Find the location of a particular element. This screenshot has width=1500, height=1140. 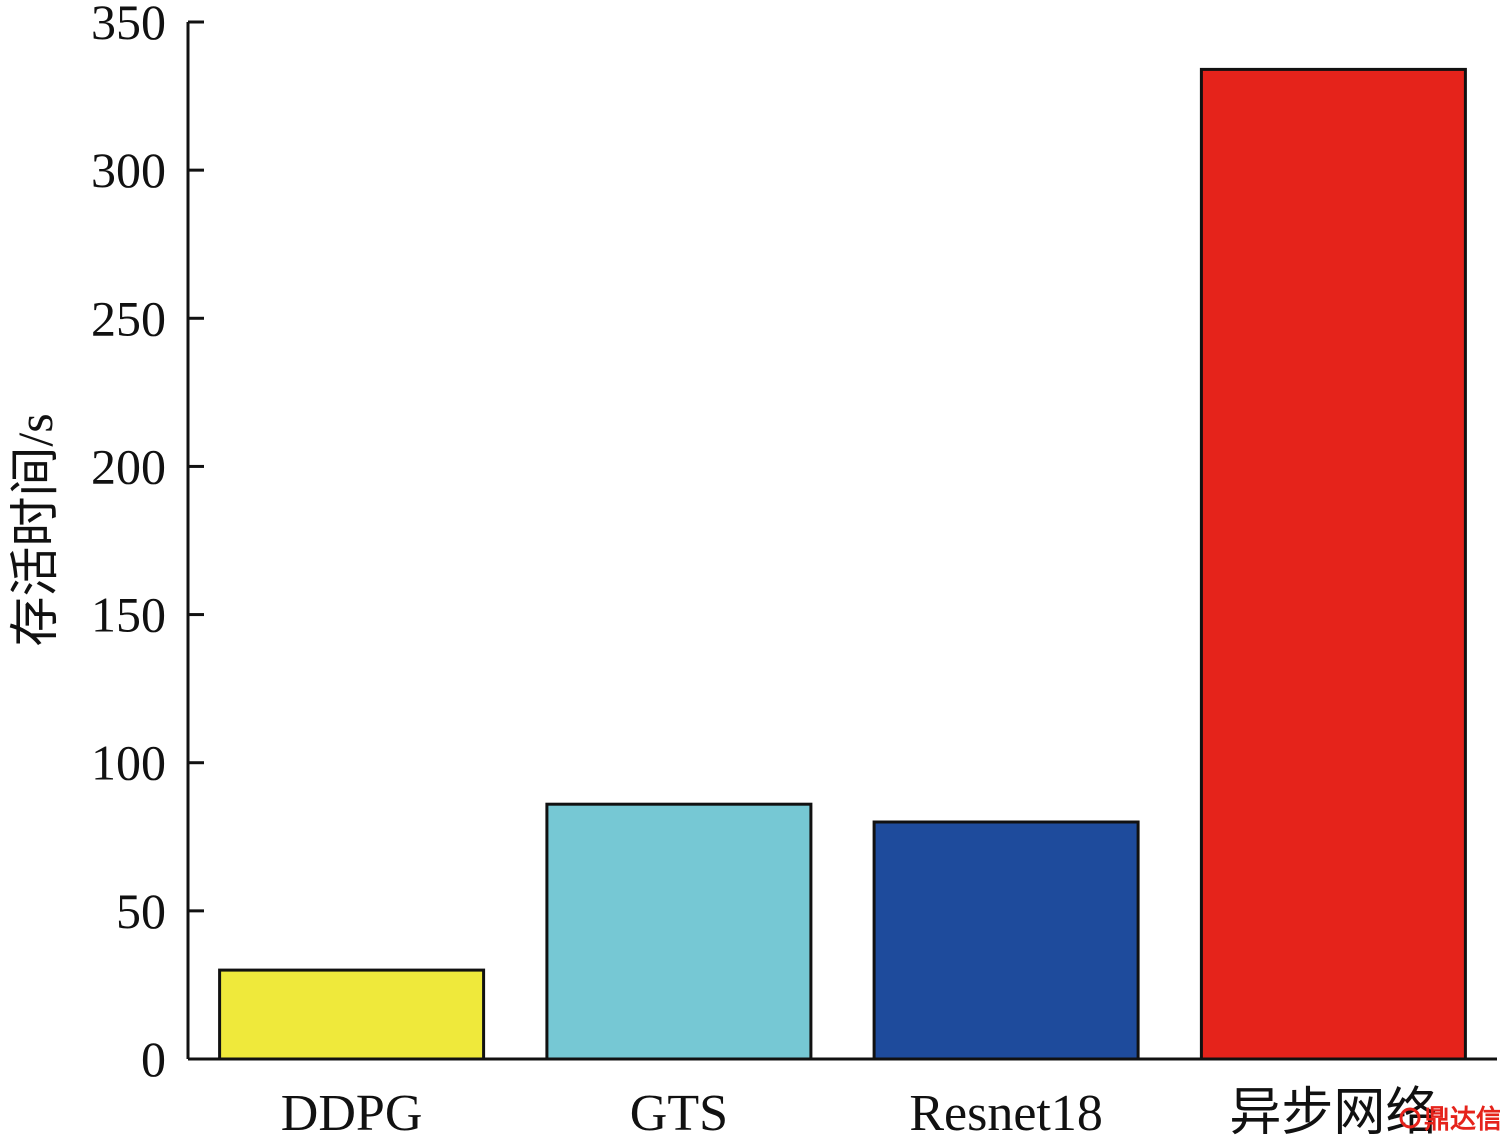

x-tick-label: GTS is located at coordinates (679, 1112).